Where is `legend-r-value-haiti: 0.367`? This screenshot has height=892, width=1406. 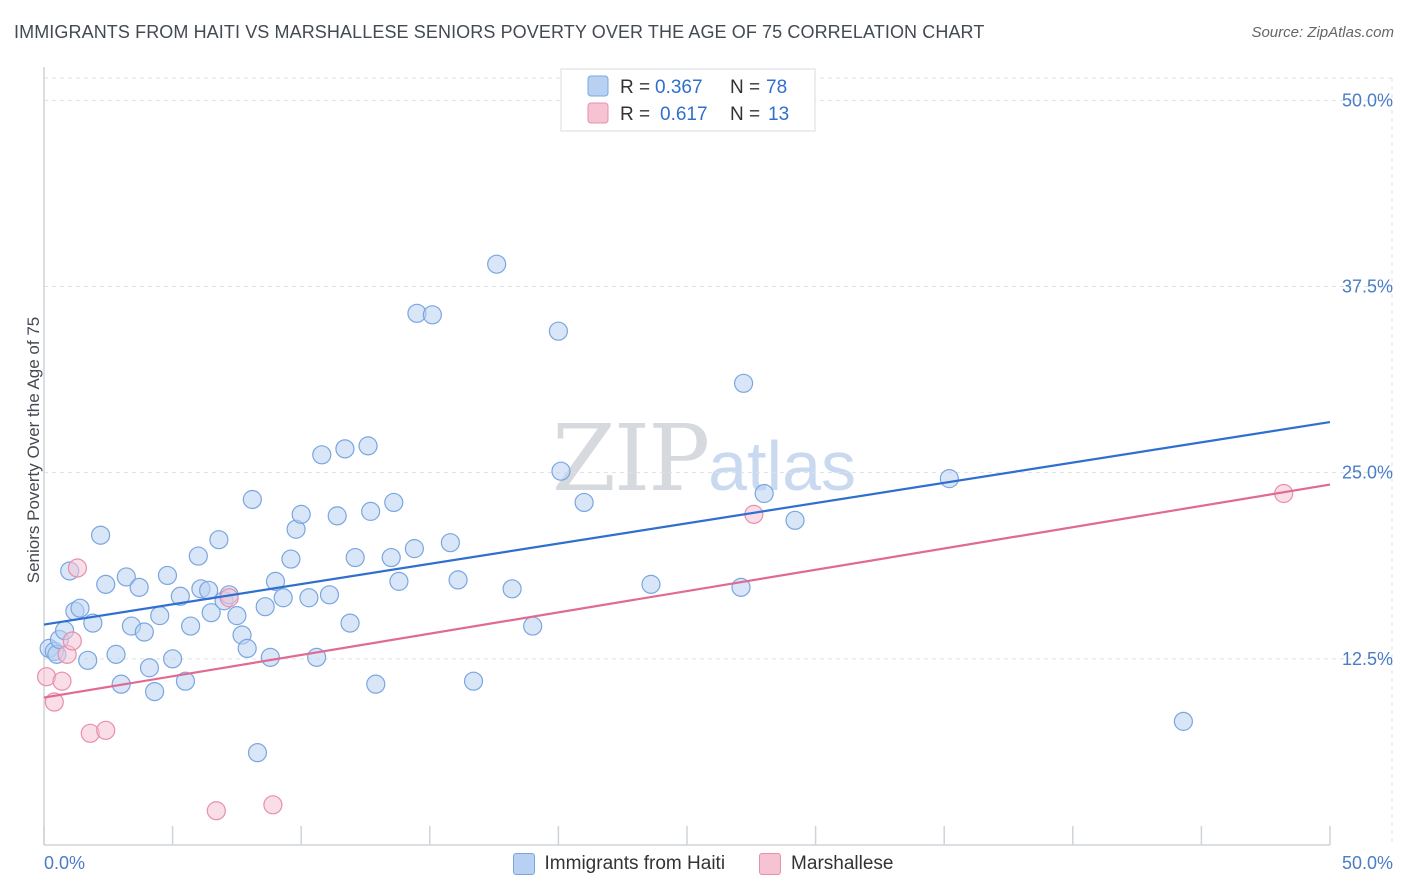 legend-r-value-haiti: 0.367 is located at coordinates (679, 87).